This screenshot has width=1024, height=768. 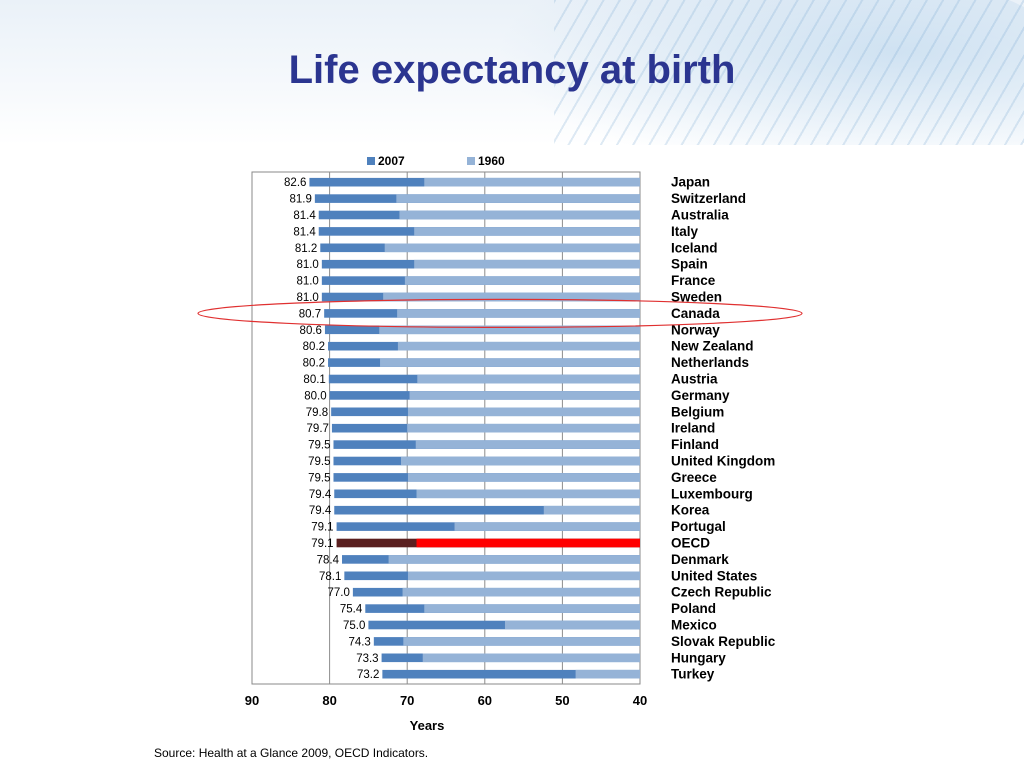 What do you see at coordinates (318, 429) in the screenshot?
I see `value-label-ireland: 79.7` at bounding box center [318, 429].